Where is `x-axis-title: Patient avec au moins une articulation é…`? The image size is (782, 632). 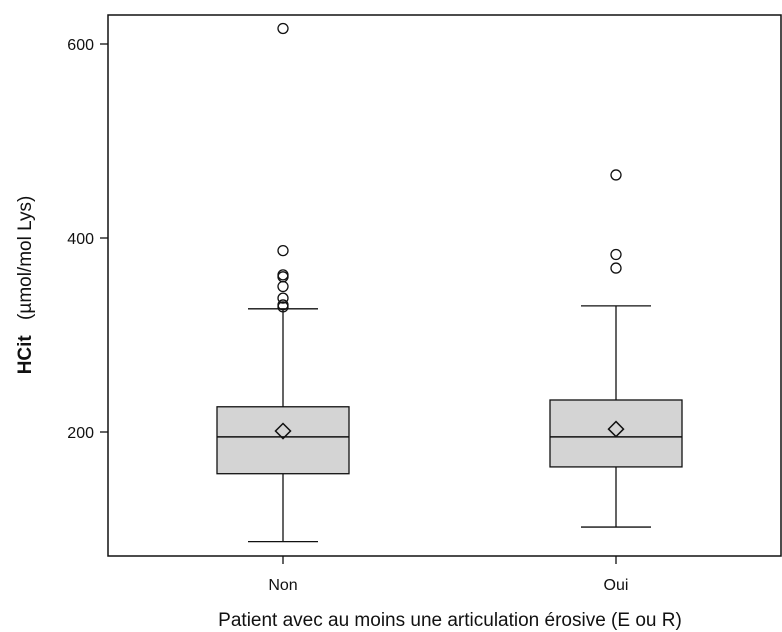 x-axis-title: Patient avec au moins une articulation é… is located at coordinates (450, 620).